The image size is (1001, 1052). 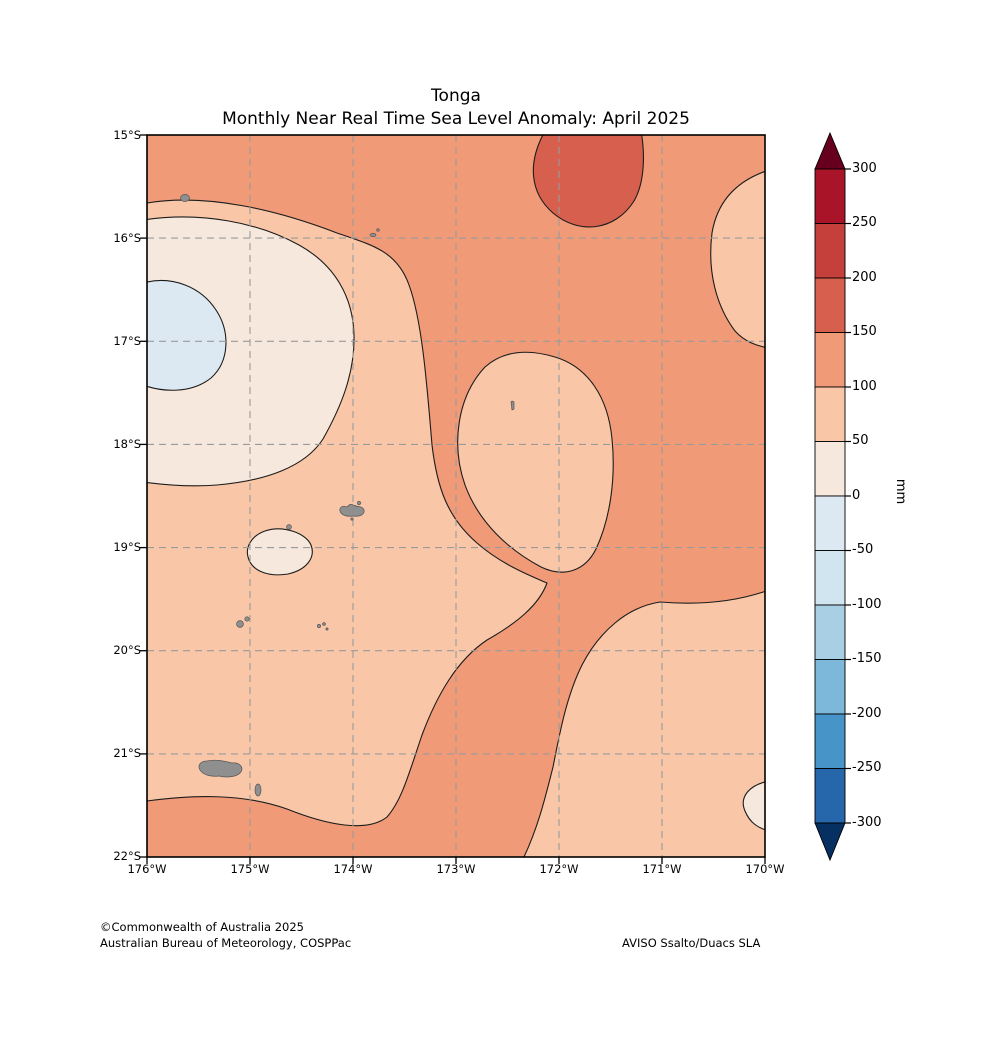 I want to click on y-axis-tick-label: 17°S, so click(x=127, y=341).